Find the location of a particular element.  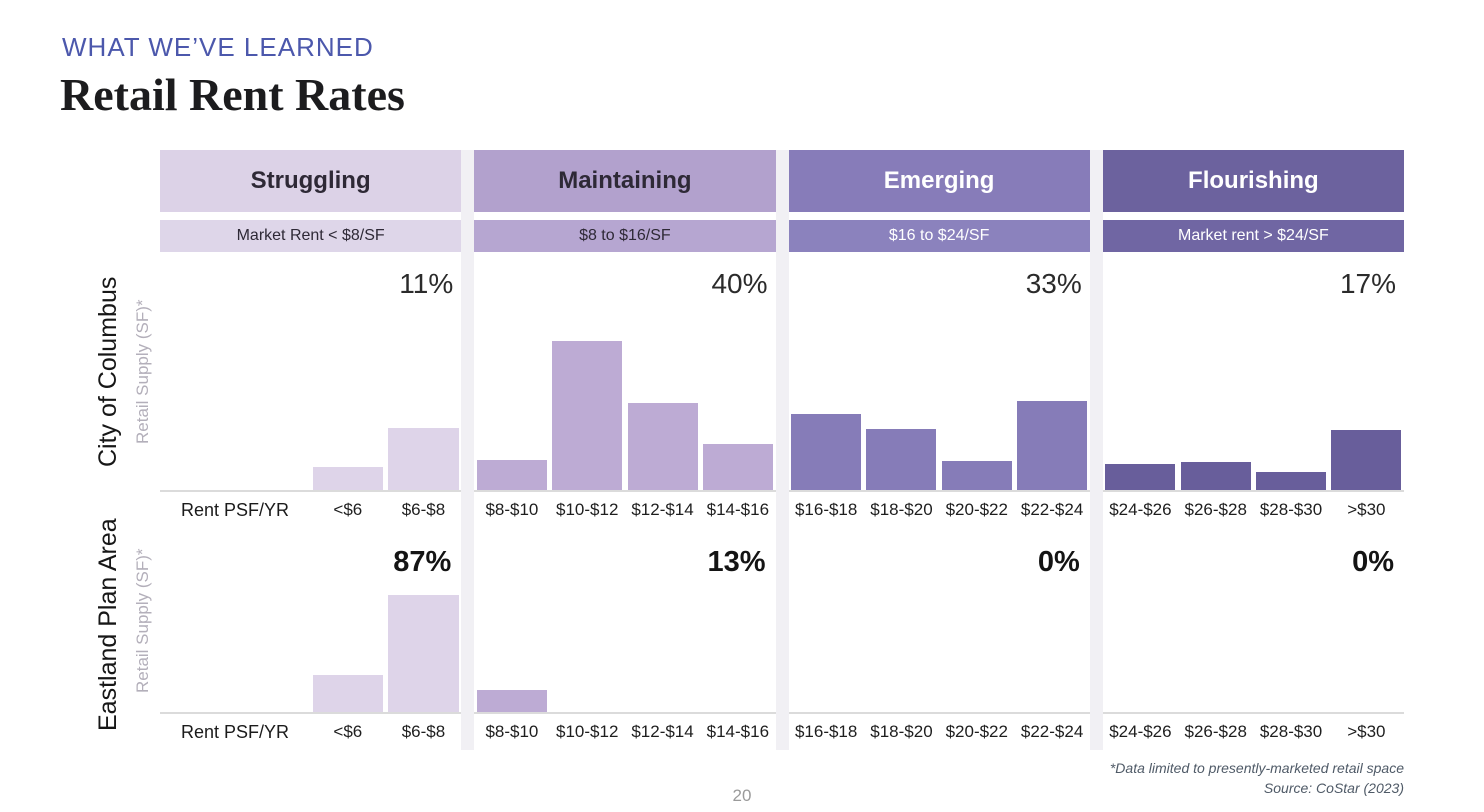

category-header-emerging: Emerging is located at coordinates (939, 181).